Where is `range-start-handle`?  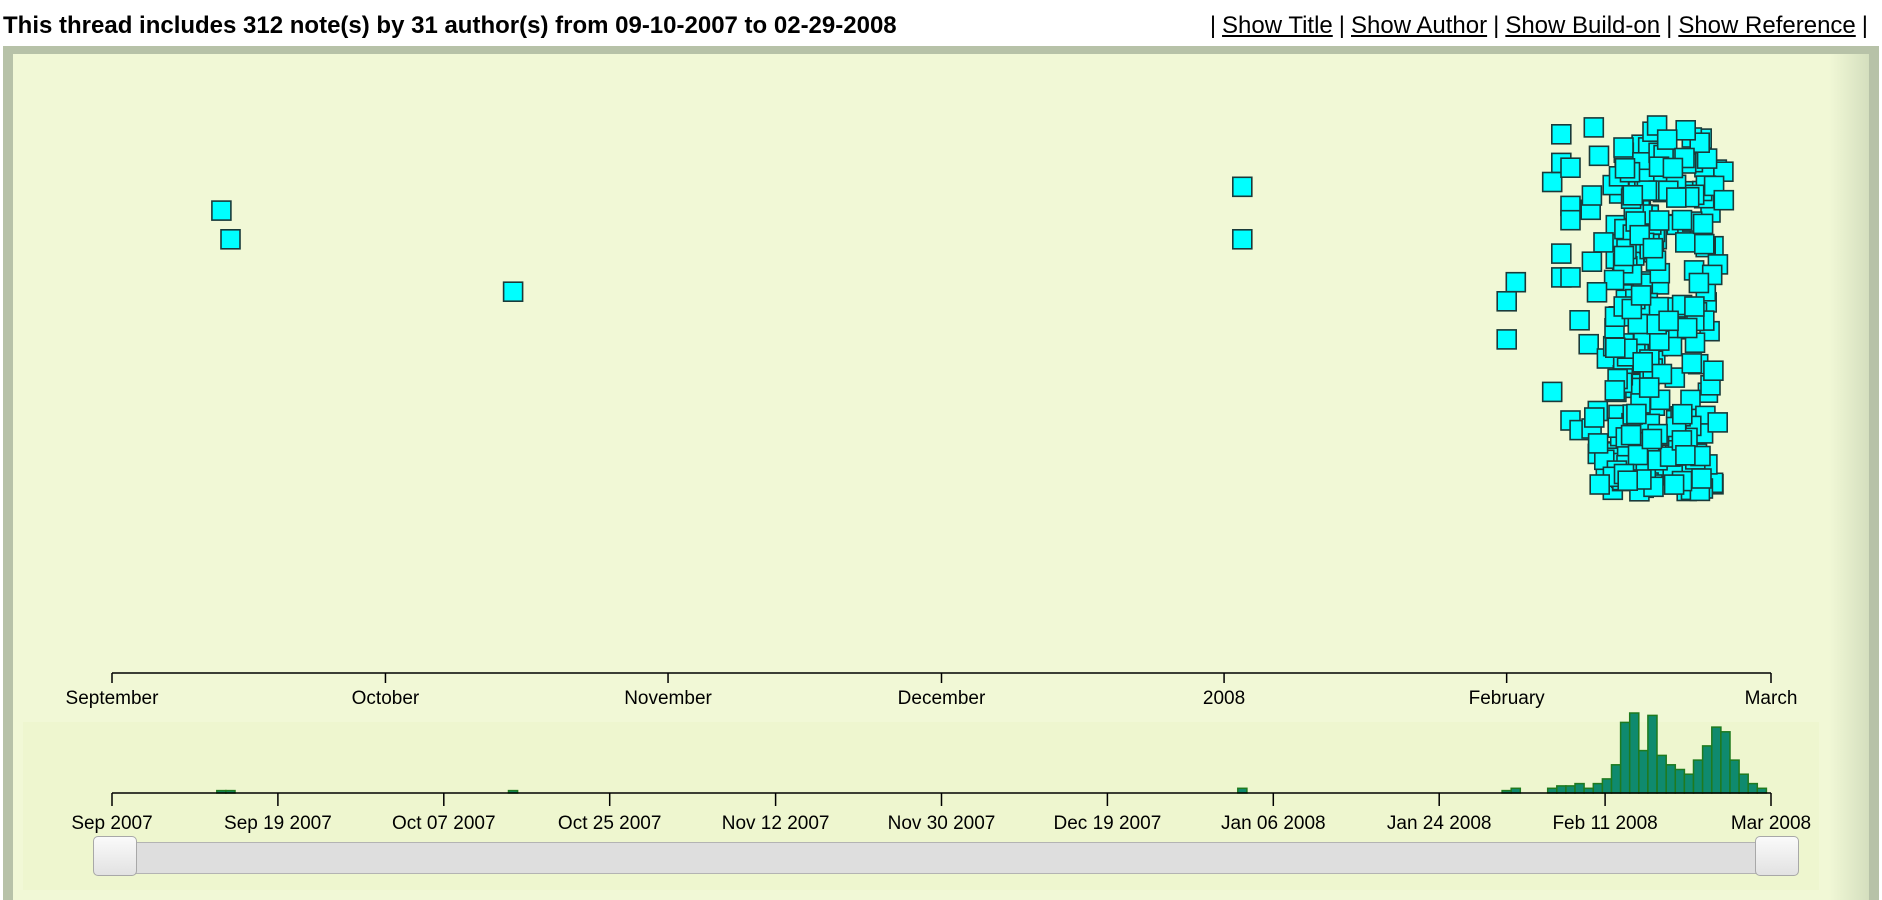
range-start-handle is located at coordinates (115, 856).